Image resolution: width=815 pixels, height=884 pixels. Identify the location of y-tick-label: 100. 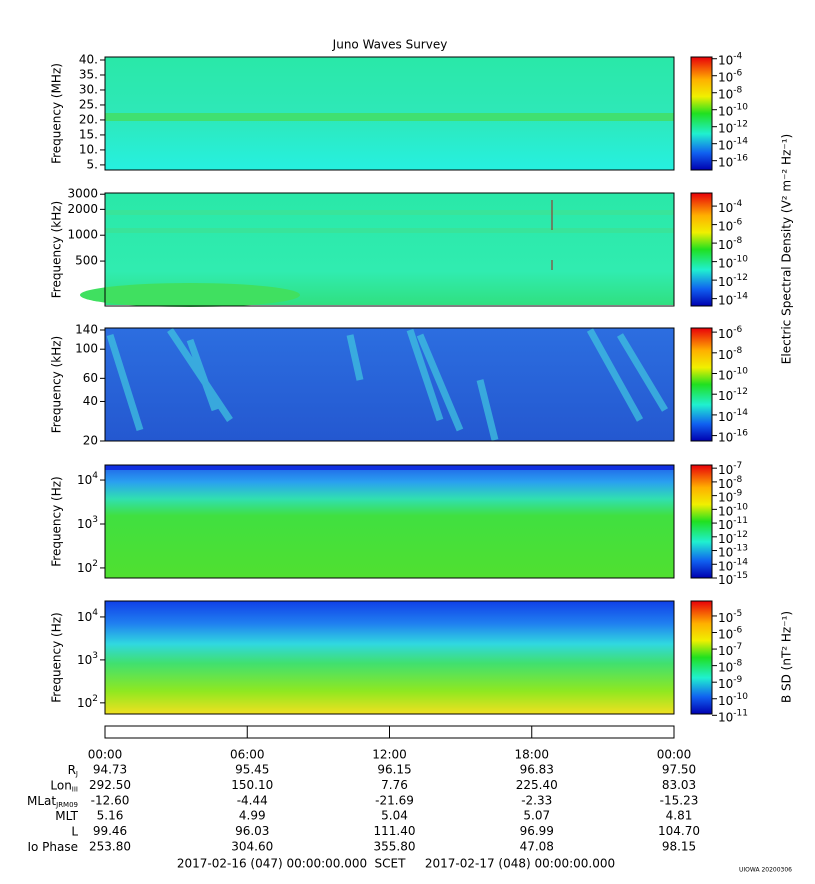
(86, 349).